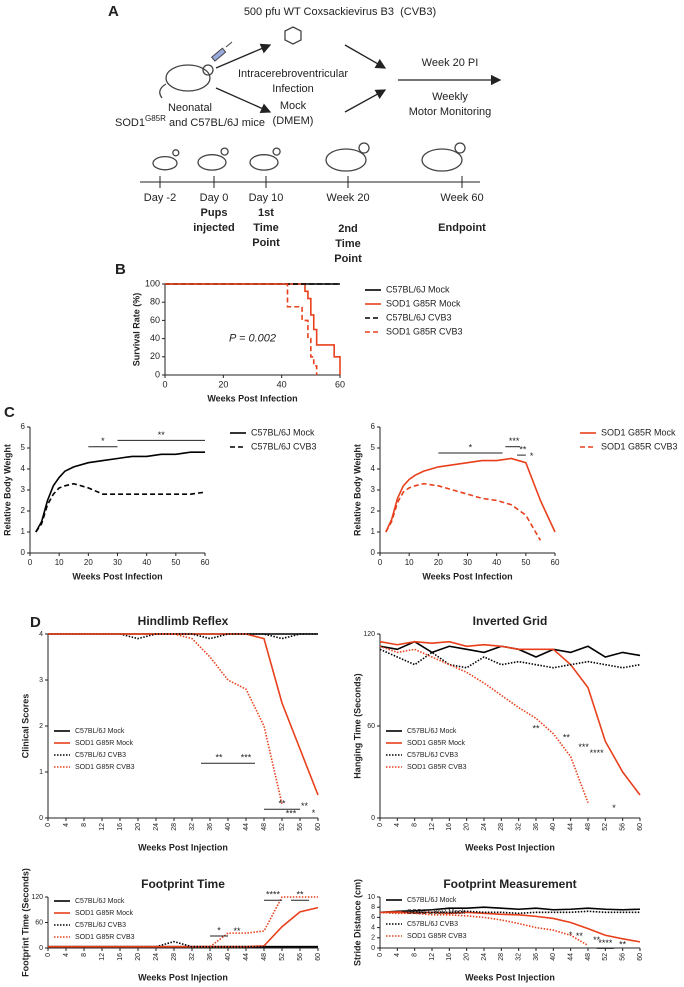 The image size is (684, 987). I want to click on virus-label: 500 pfu WT Coxsackievirus B3 (CVB3), so click(340, 12).